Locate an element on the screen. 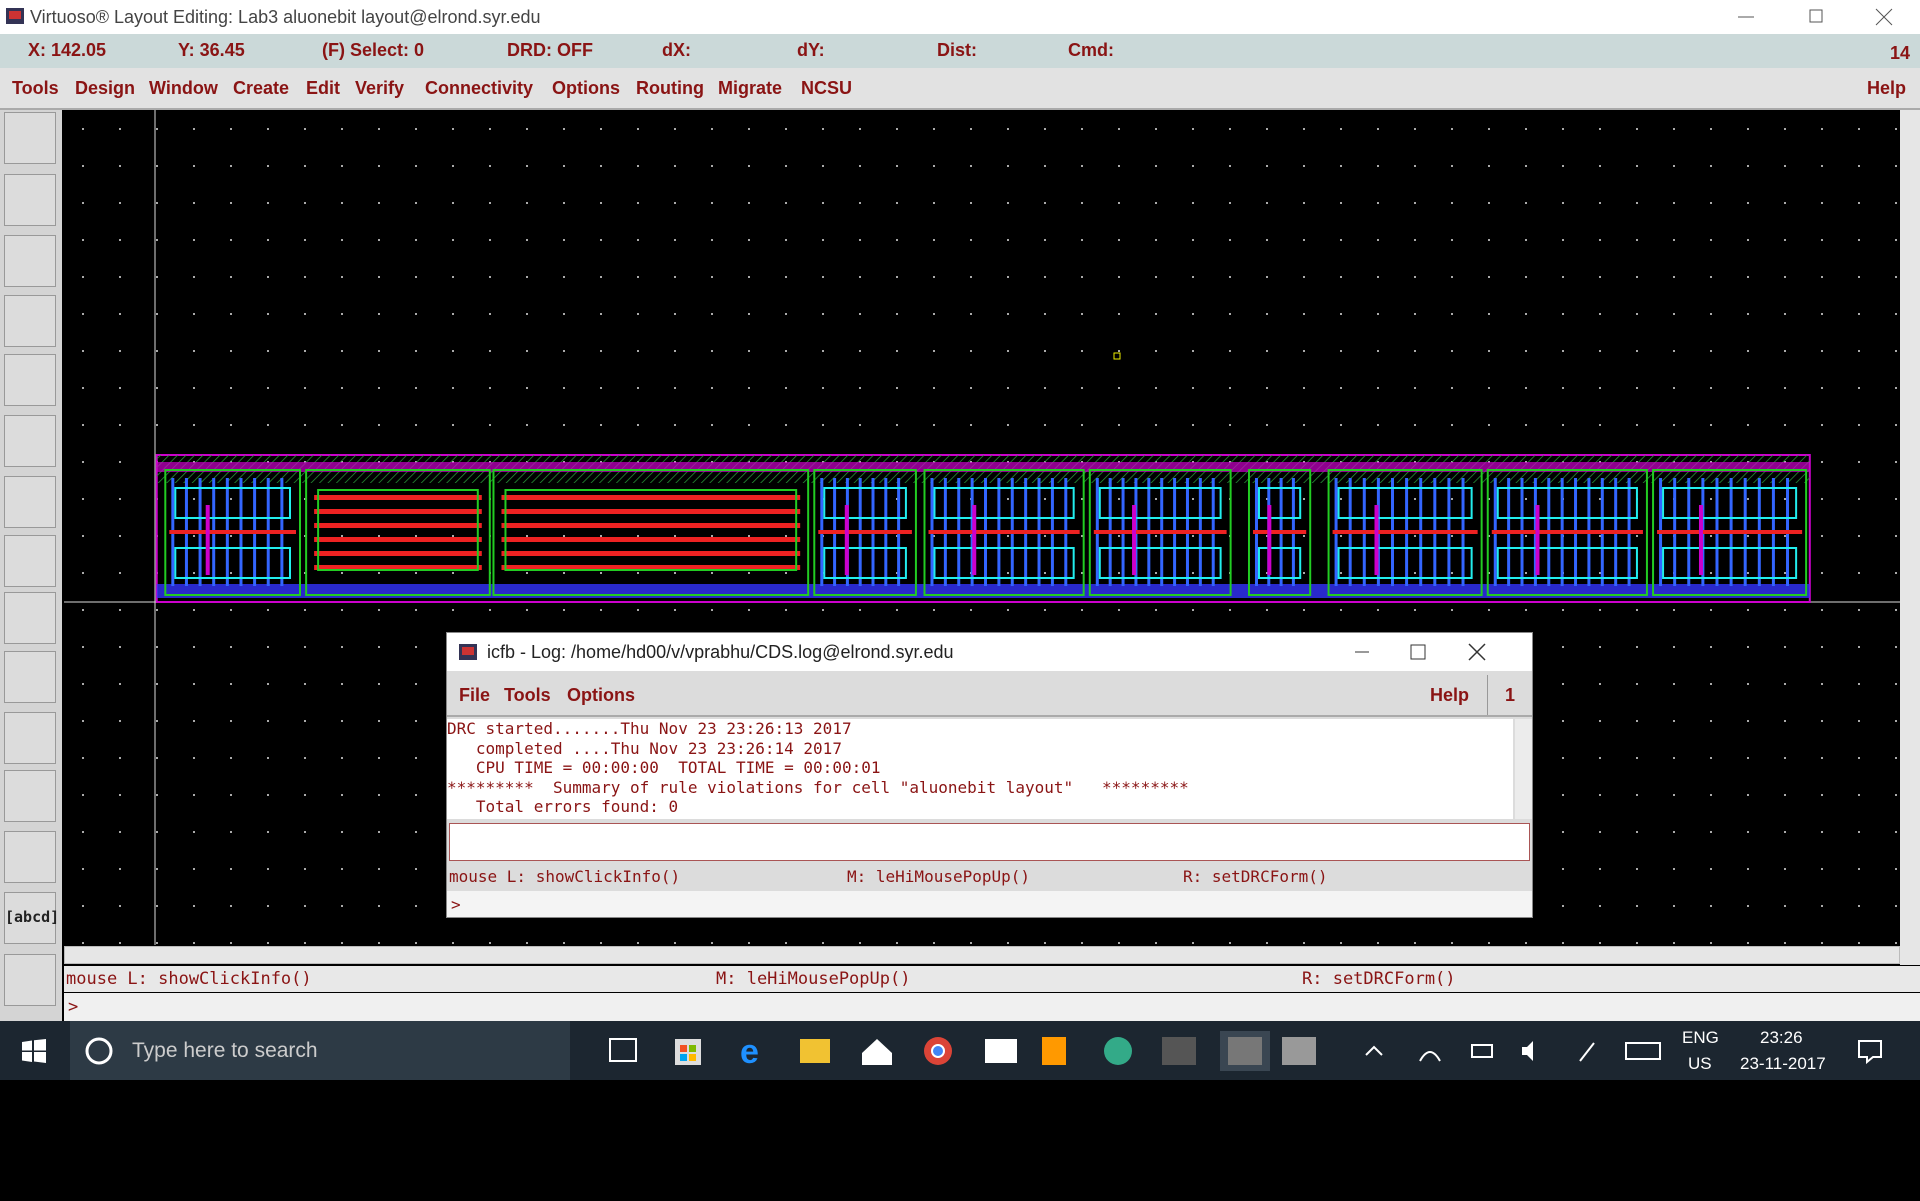 This screenshot has width=1920, height=1201. menu-help: Help is located at coordinates (1886, 88).